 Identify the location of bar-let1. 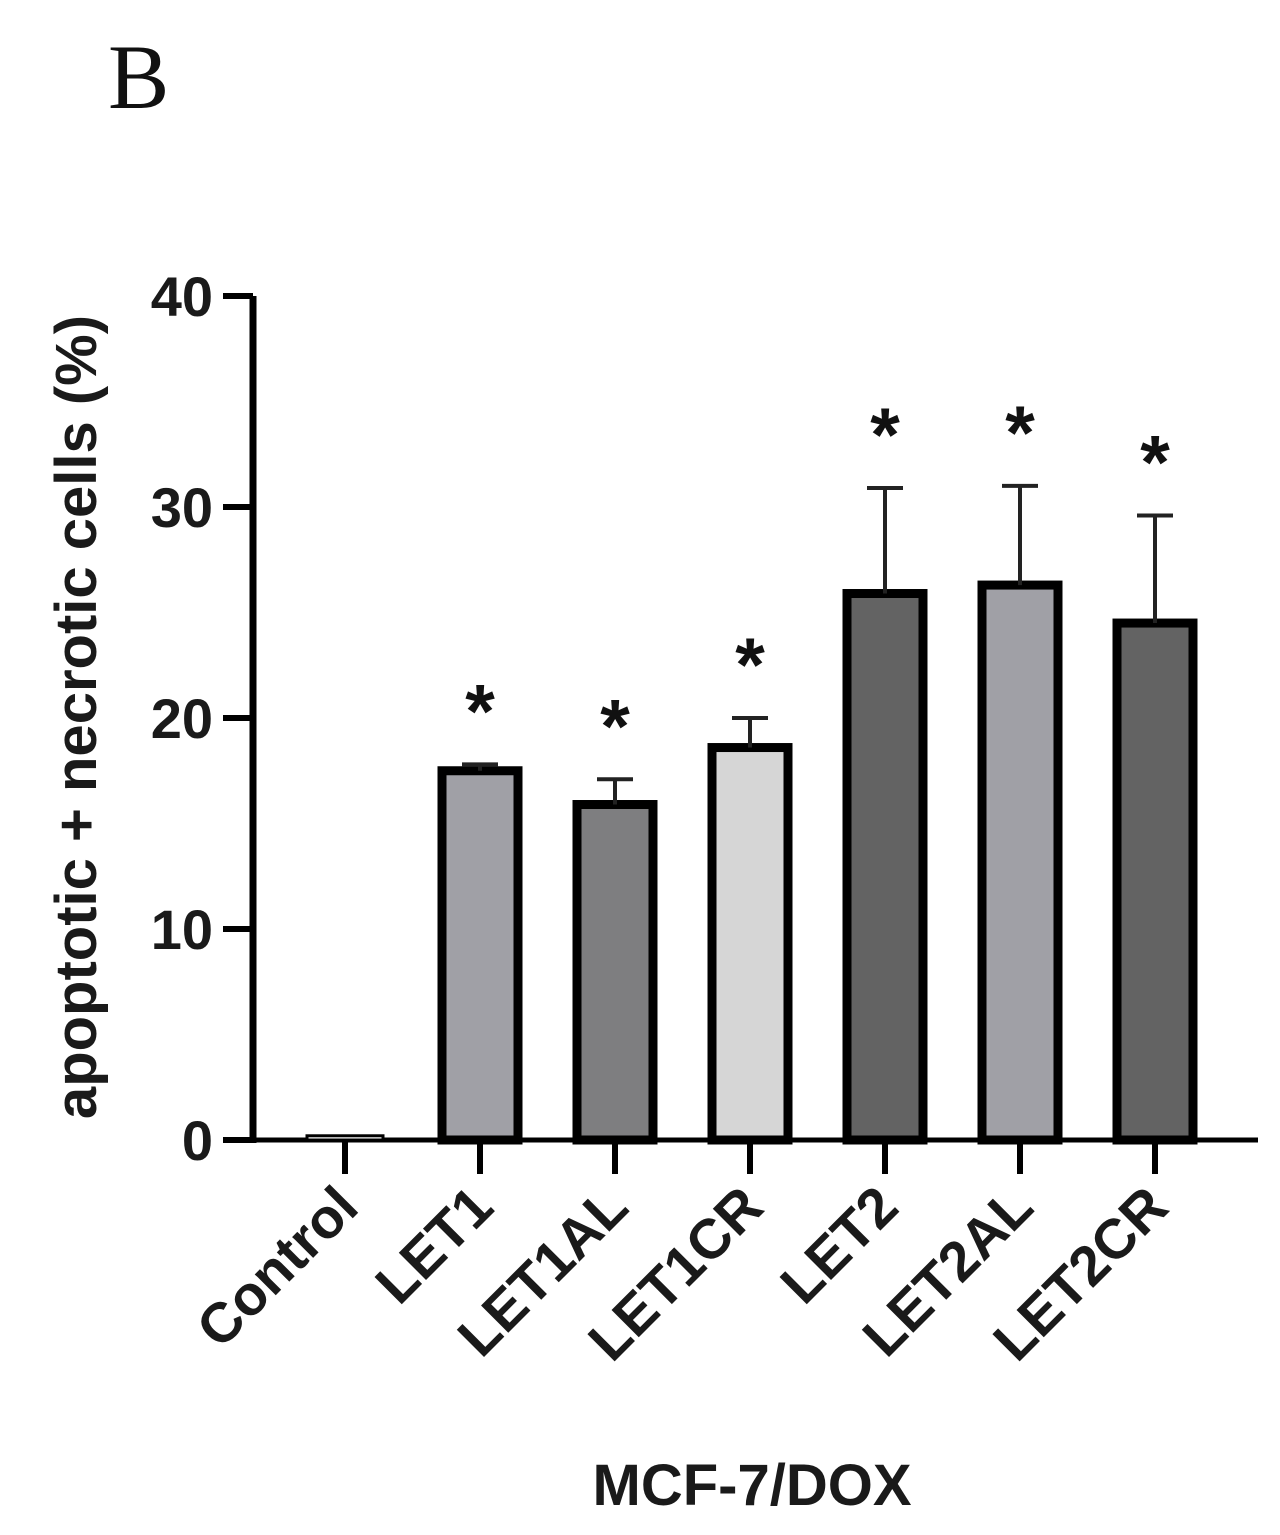
(480, 955).